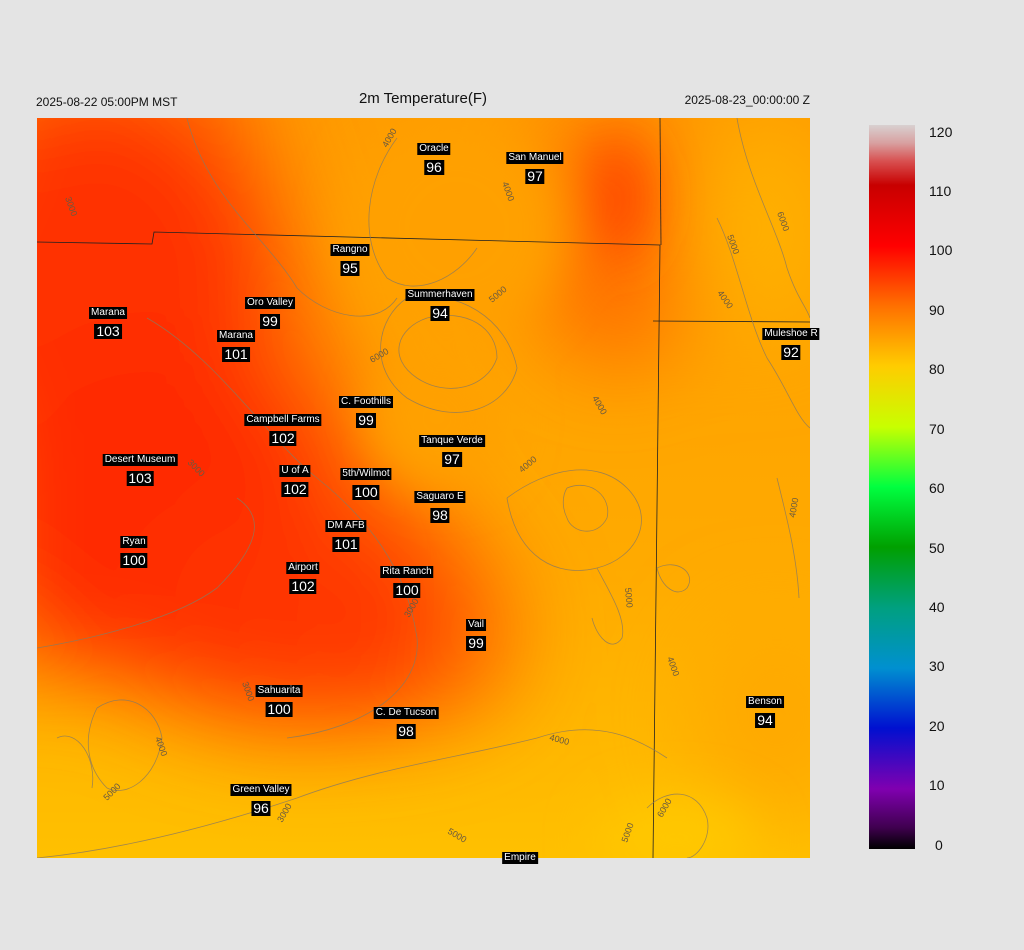 The width and height of the screenshot is (1024, 950). I want to click on station-5th-wilmot: 5th/Wilmot 100, so click(366, 484).